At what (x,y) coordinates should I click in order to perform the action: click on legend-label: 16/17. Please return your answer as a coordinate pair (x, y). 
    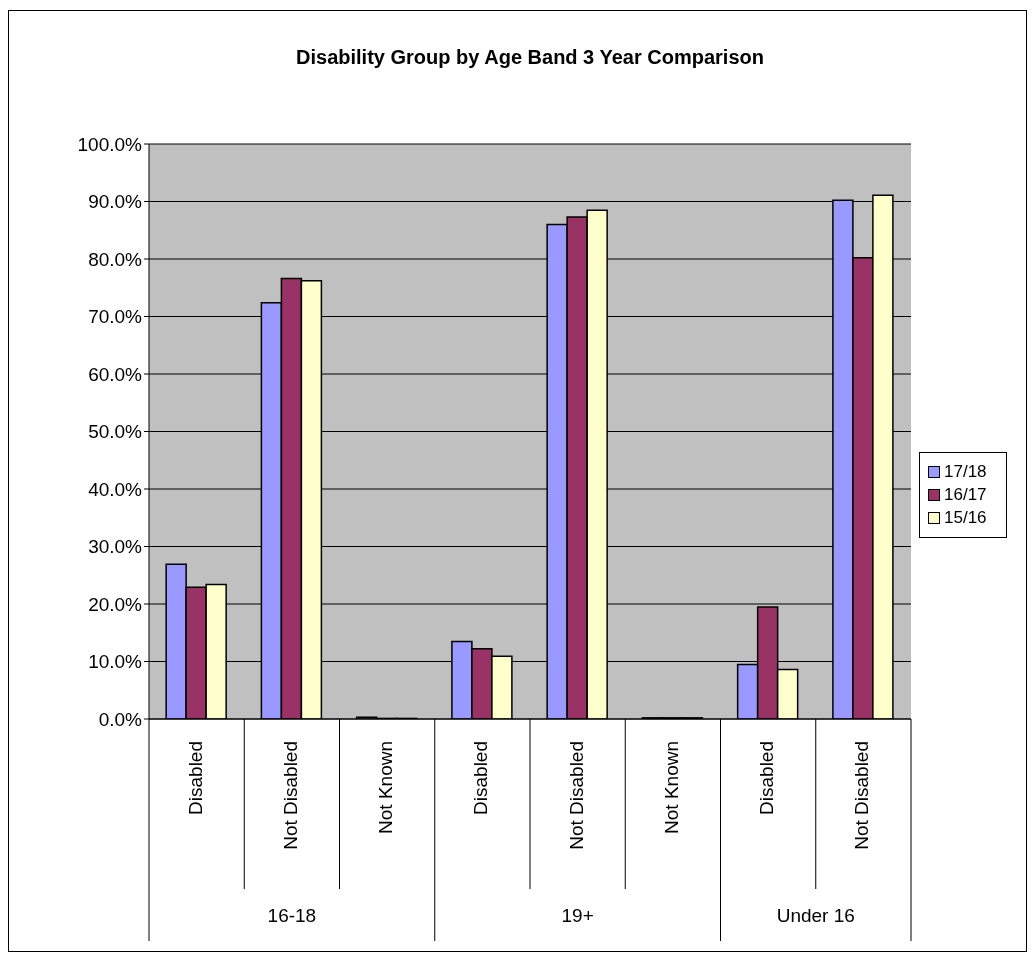
    Looking at the image, I should click on (965, 495).